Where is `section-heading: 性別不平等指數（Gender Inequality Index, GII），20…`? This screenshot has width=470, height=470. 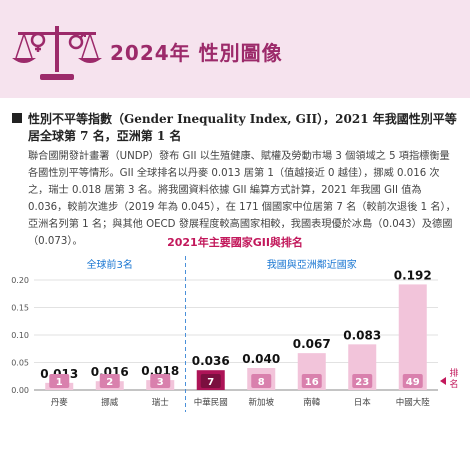 section-heading: 性別不平等指數（Gender Inequality Index, GII），20… is located at coordinates (242, 127).